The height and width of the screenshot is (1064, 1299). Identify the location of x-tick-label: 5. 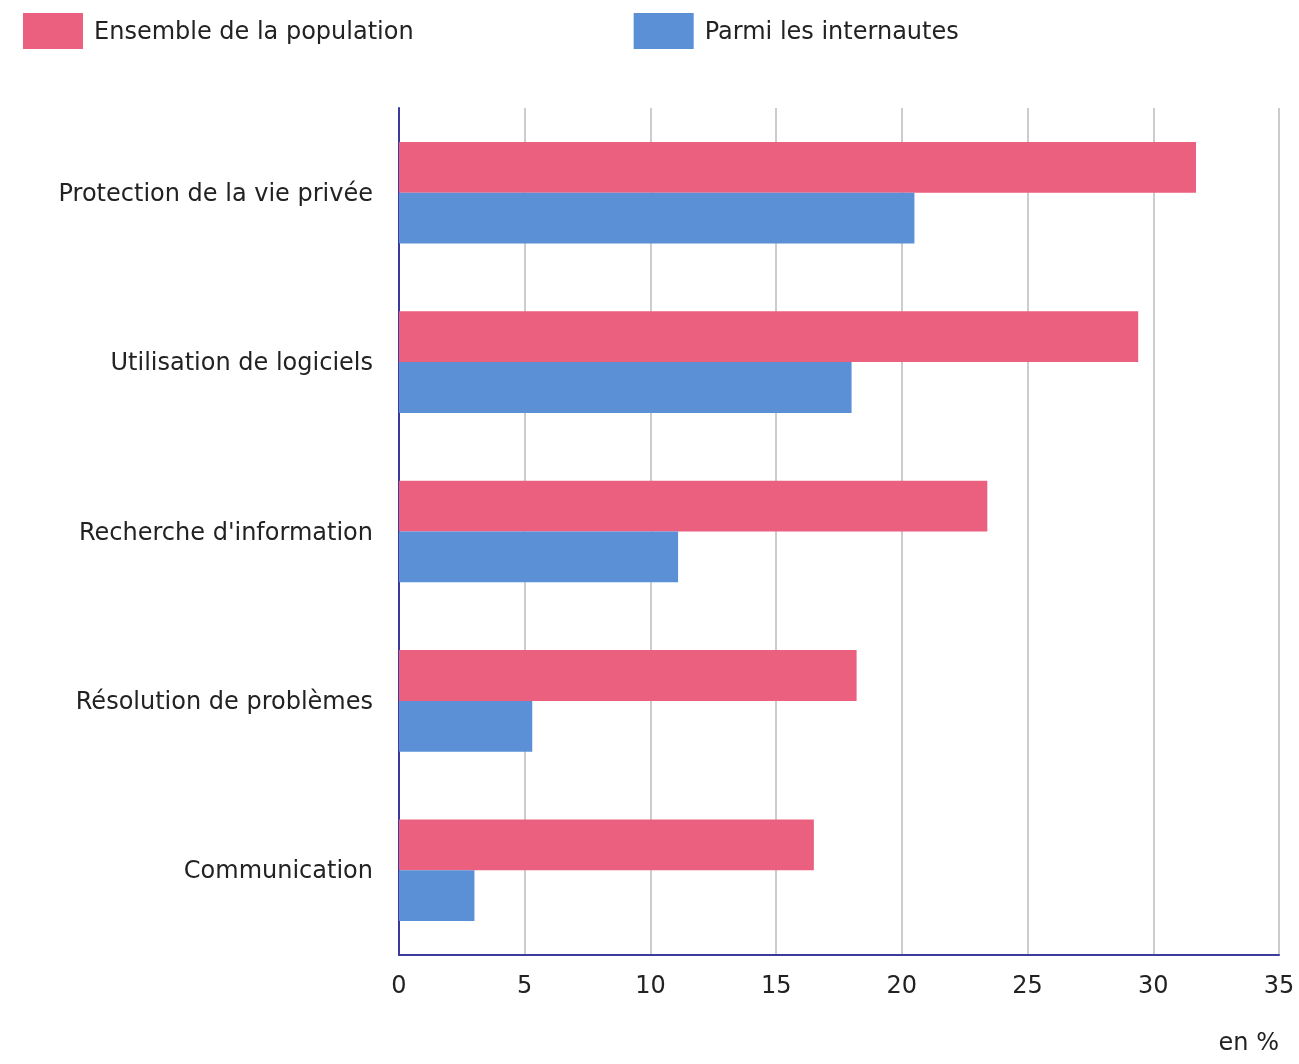
(525, 985).